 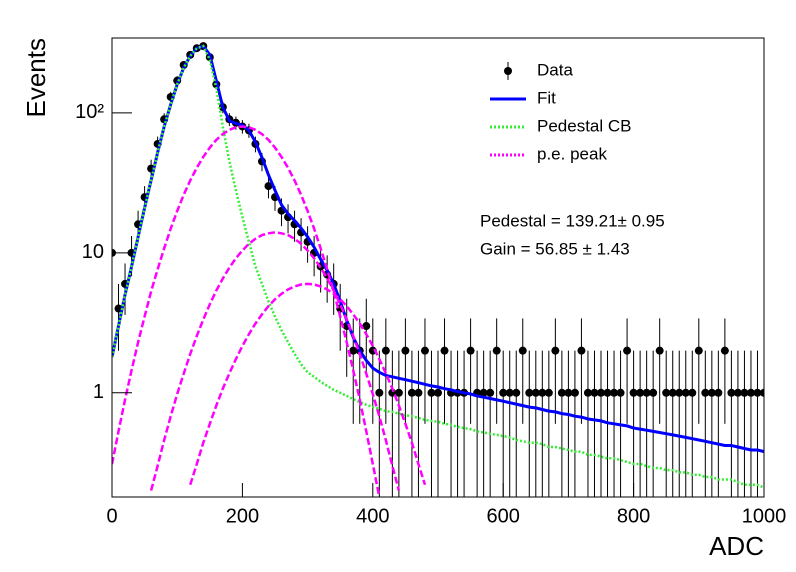 What do you see at coordinates (508, 71) in the screenshot?
I see `legend-marker` at bounding box center [508, 71].